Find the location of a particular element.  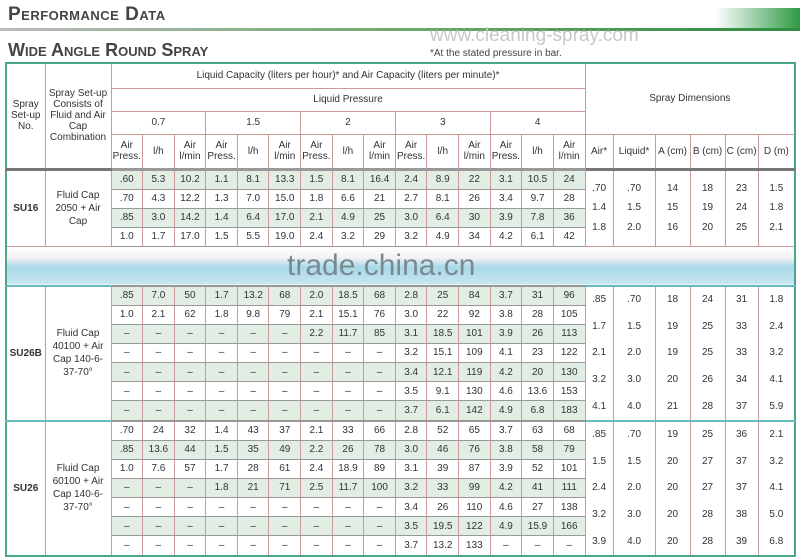

combination: Fluid Cap 40100 + Air Cap 140-6-37-70° is located at coordinates (78, 352).